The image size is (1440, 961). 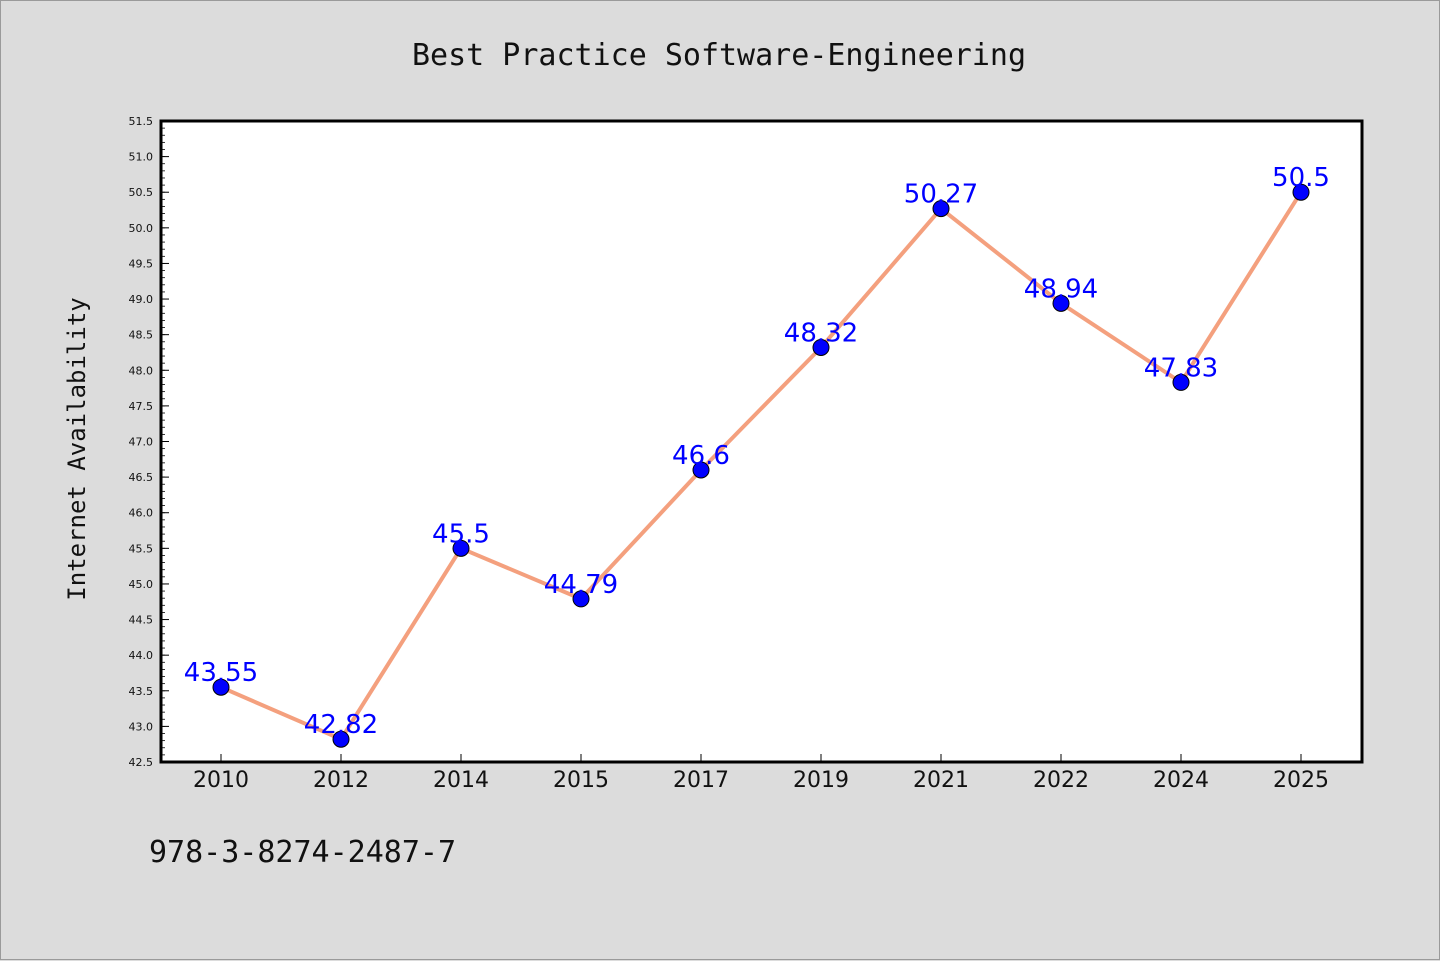 What do you see at coordinates (77, 448) in the screenshot?
I see `y-axis-label: Internet Availability` at bounding box center [77, 448].